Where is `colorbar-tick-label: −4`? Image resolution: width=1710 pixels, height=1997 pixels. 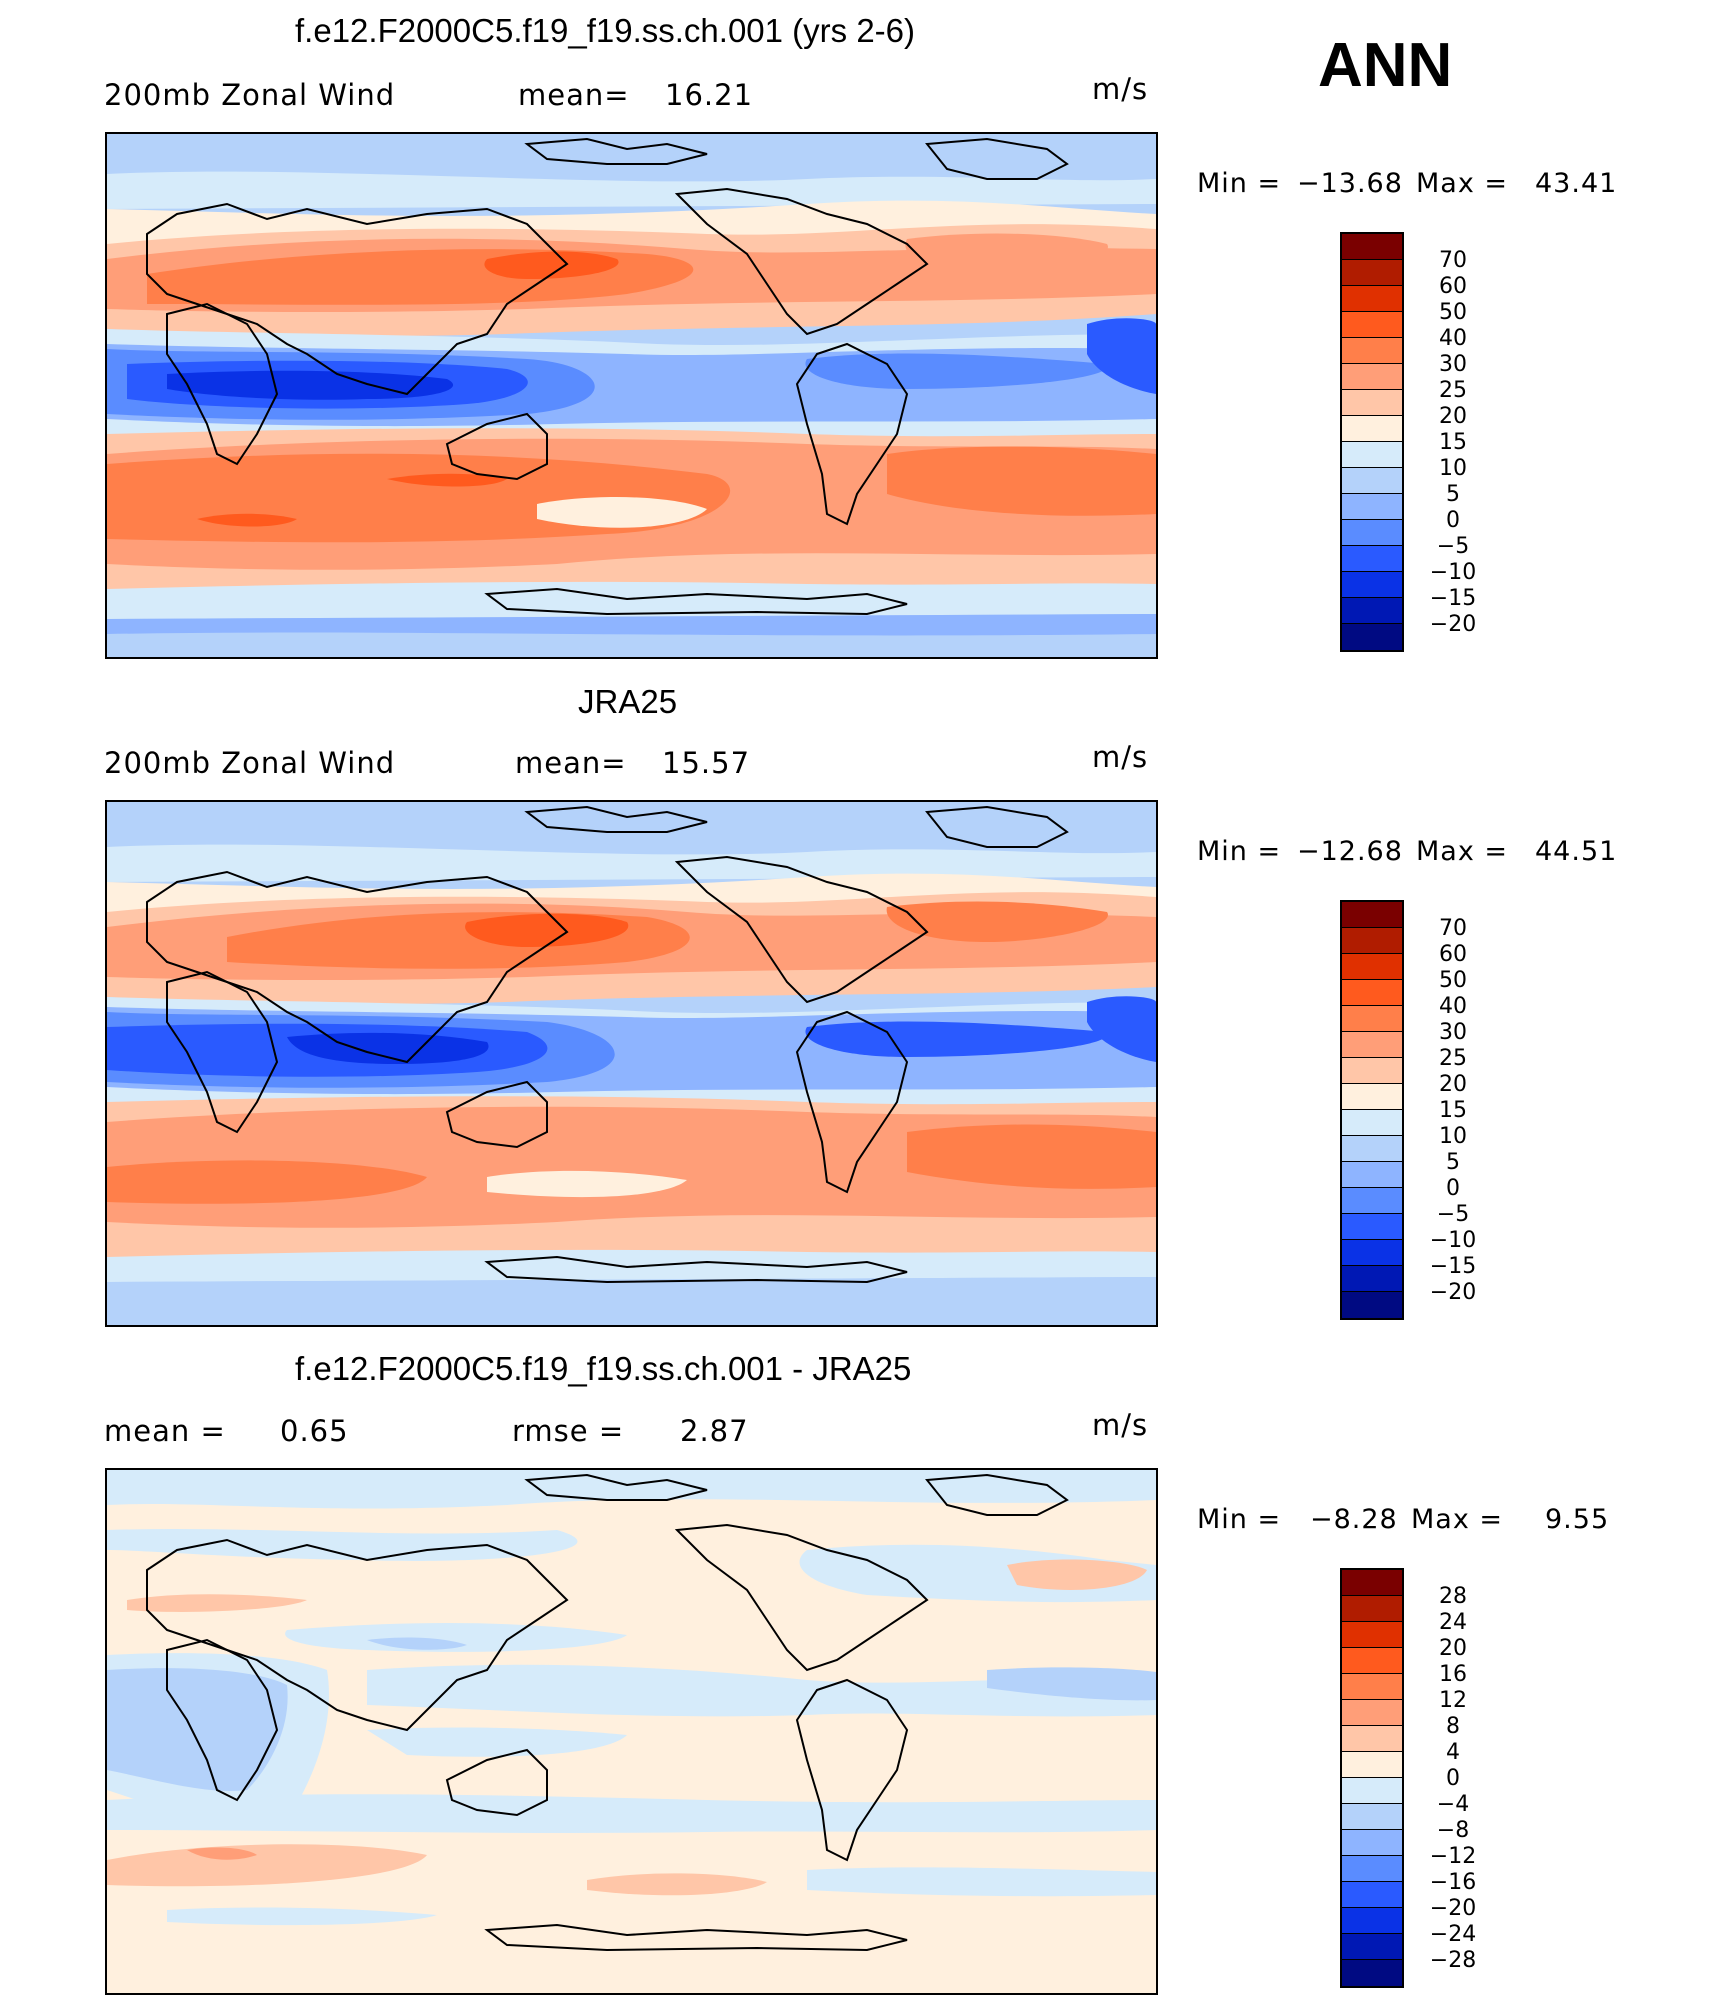 colorbar-tick-label: −4 is located at coordinates (1453, 1804).